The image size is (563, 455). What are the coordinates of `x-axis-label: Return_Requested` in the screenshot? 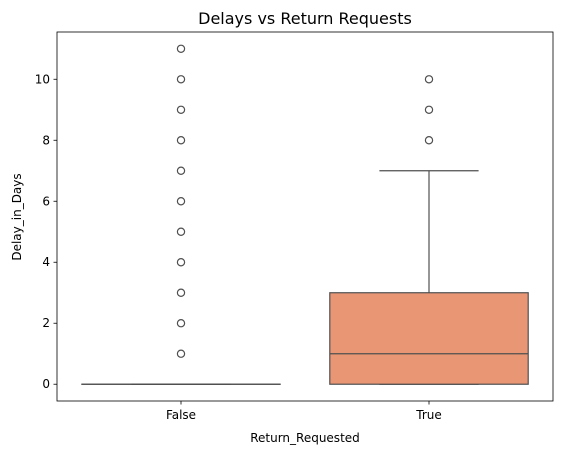 It's located at (305, 438).